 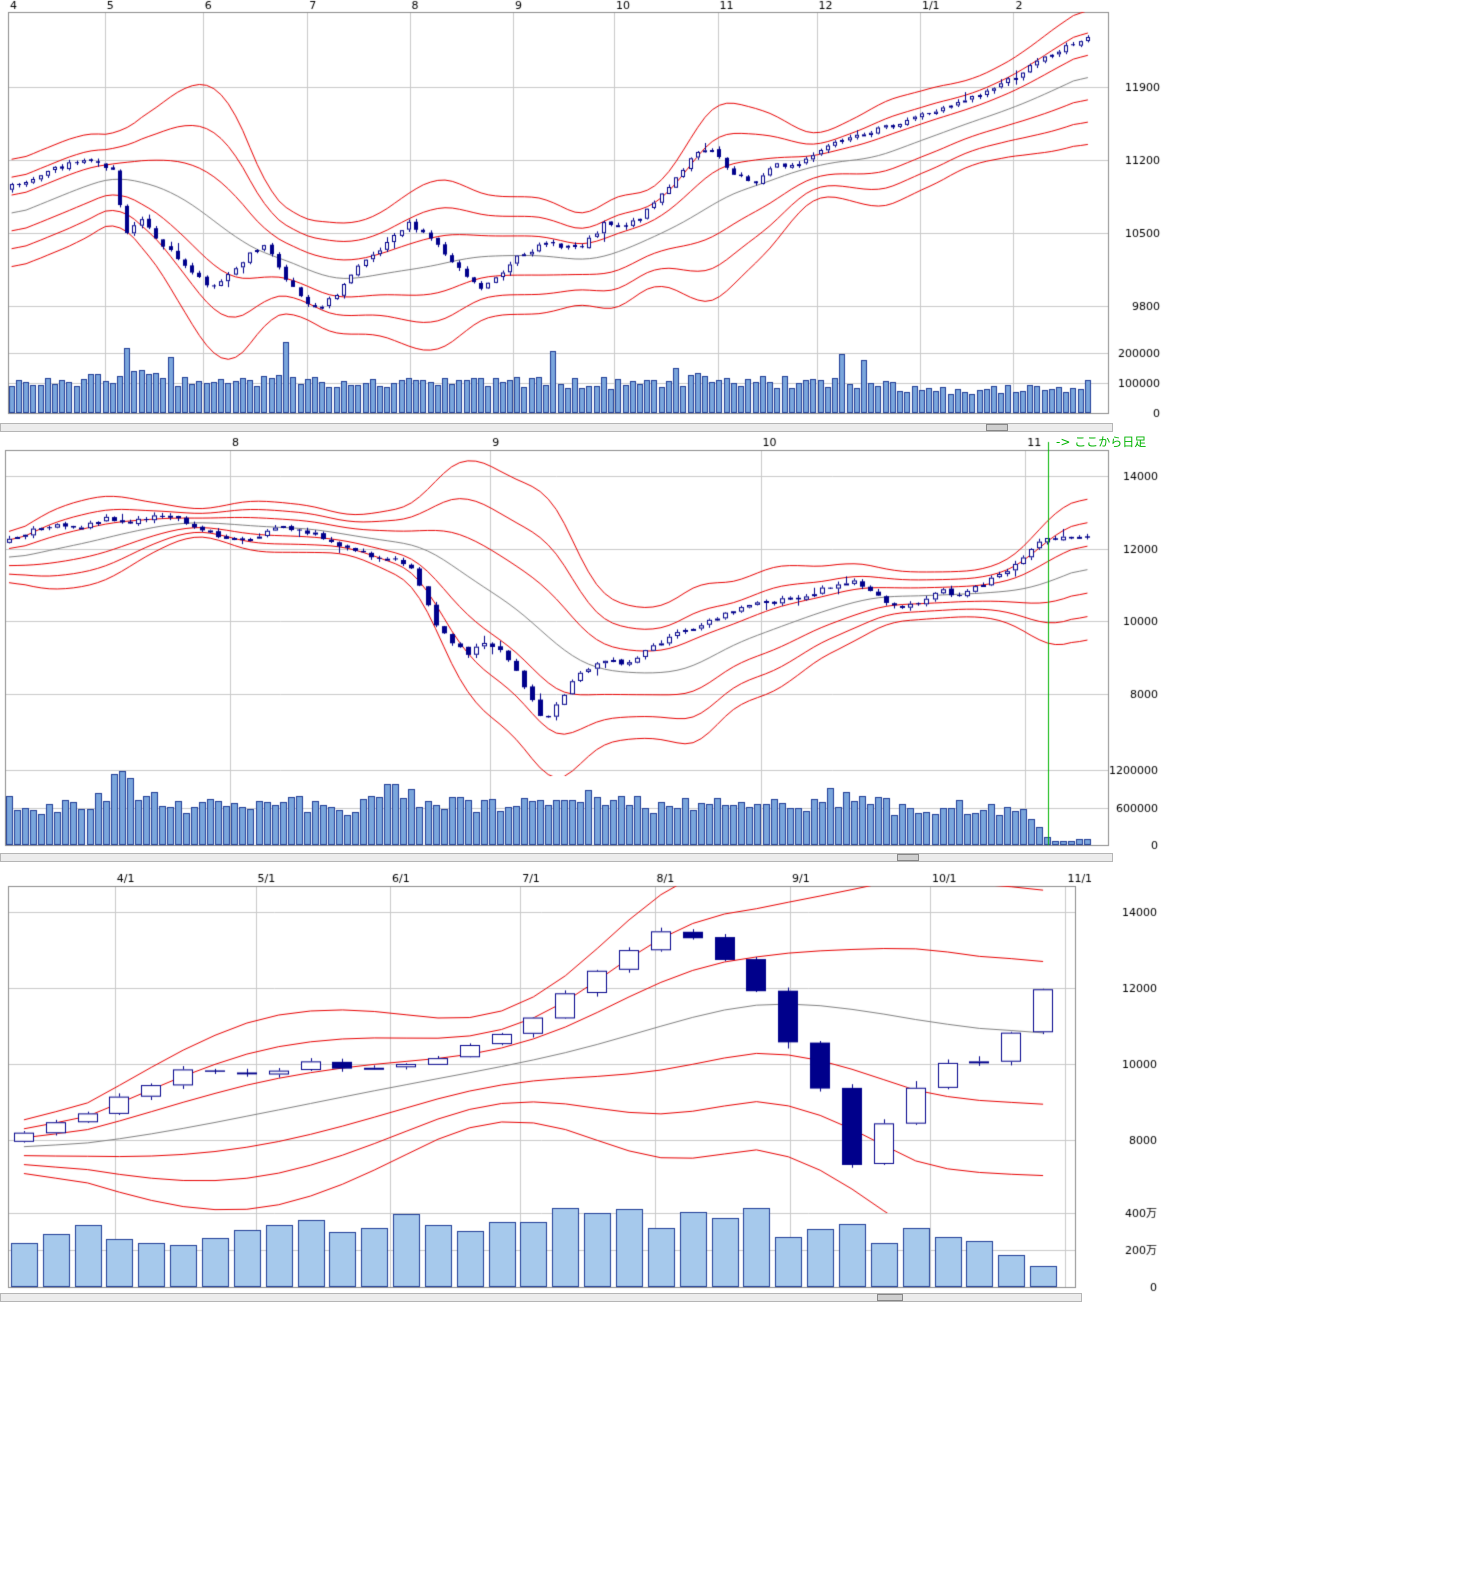 I want to click on daily-marker-label: -> ここから日足, so click(x=1101, y=442).